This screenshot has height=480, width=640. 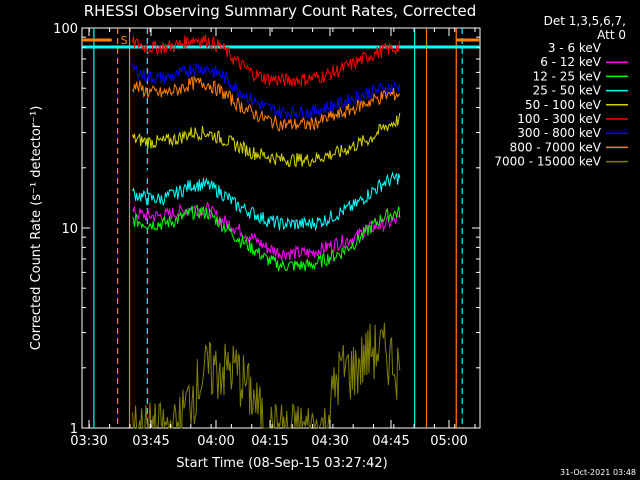 I want to click on timestamp-footer: 31-Oct-2021 03:48, so click(x=598, y=472).